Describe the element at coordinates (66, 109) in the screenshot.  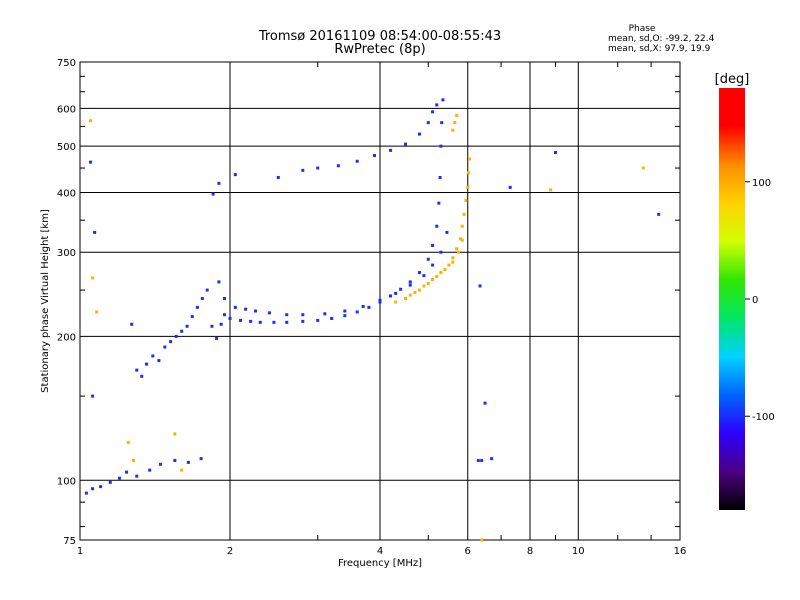
I see `y-tick-label: 600` at that location.